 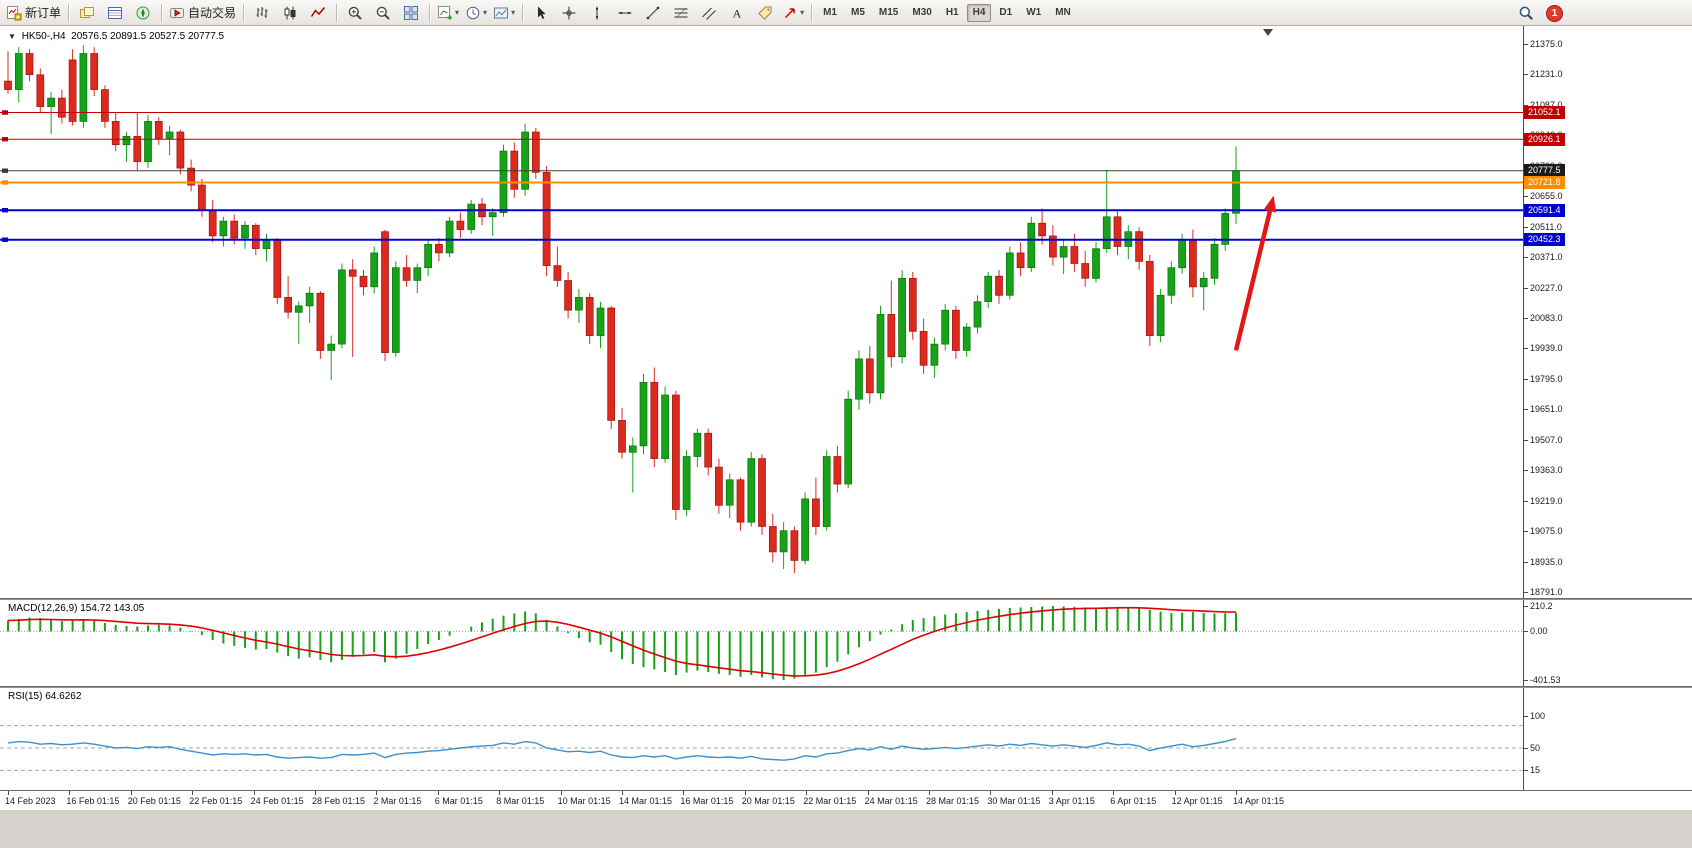 I want to click on price-axis-label: 20511.0, so click(x=1546, y=226).